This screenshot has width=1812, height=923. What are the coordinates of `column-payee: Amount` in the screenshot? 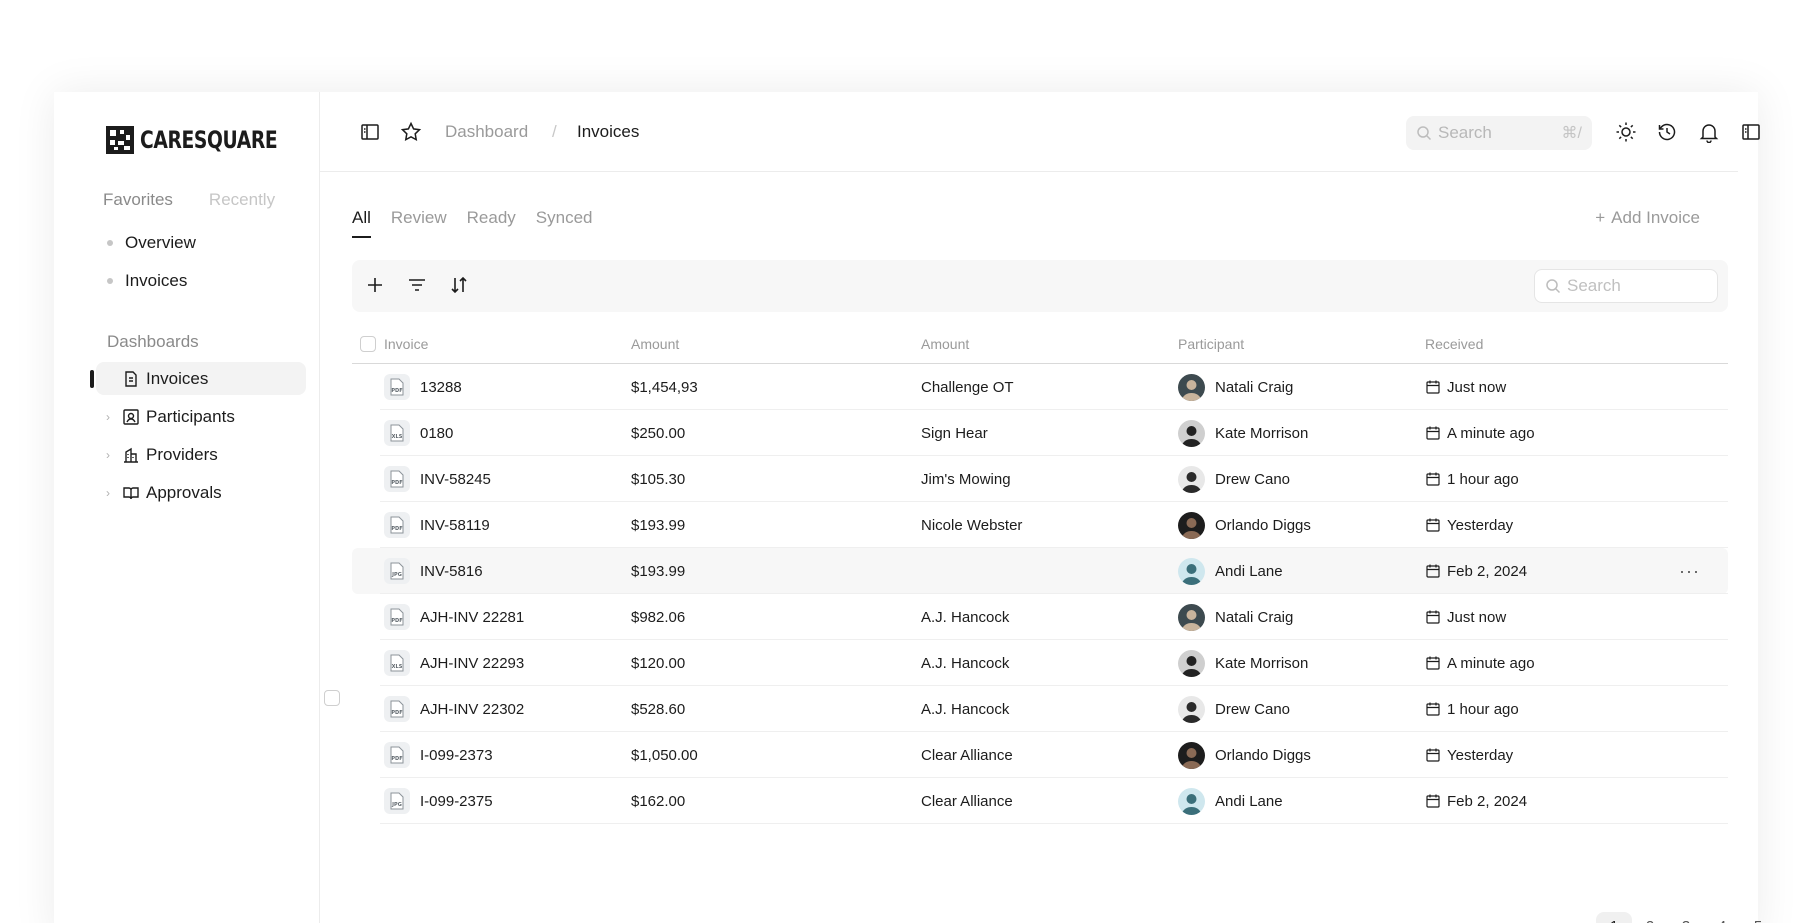 It's located at (945, 343).